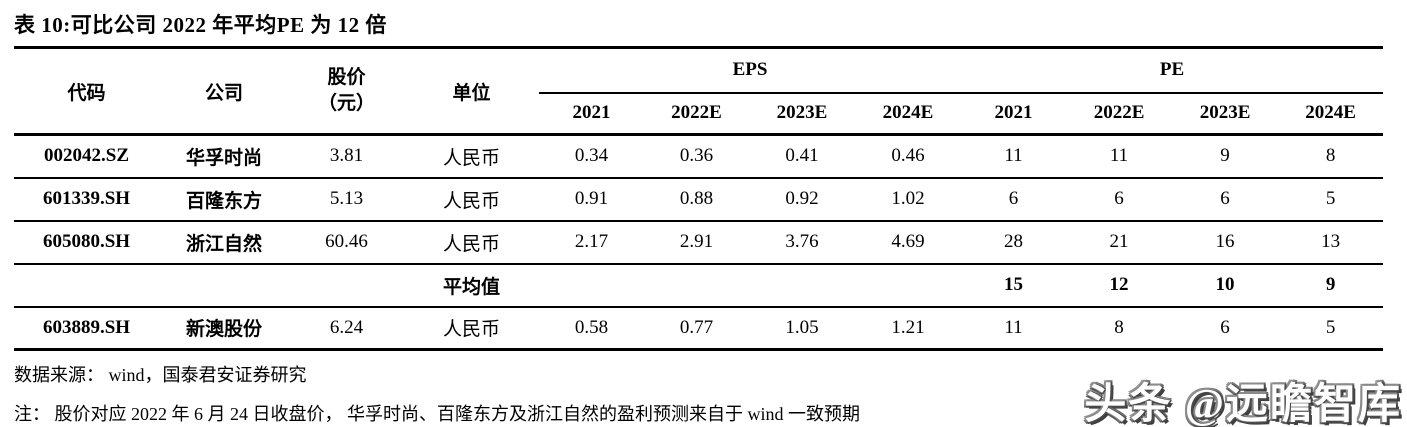  What do you see at coordinates (1331, 114) in the screenshot?
I see `header-pe-2024e: 2024E` at bounding box center [1331, 114].